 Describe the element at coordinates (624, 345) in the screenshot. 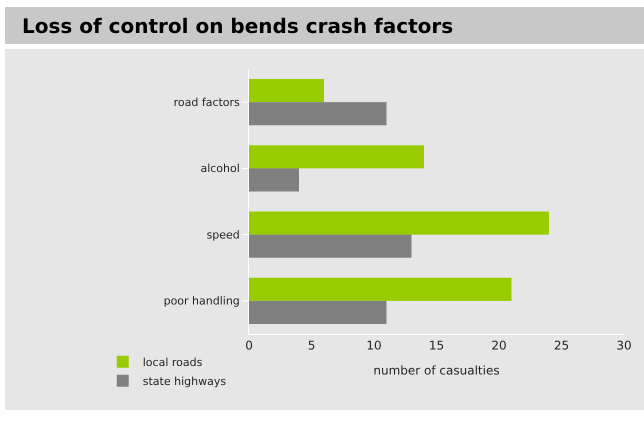

I see `x-tick-label: 30` at that location.